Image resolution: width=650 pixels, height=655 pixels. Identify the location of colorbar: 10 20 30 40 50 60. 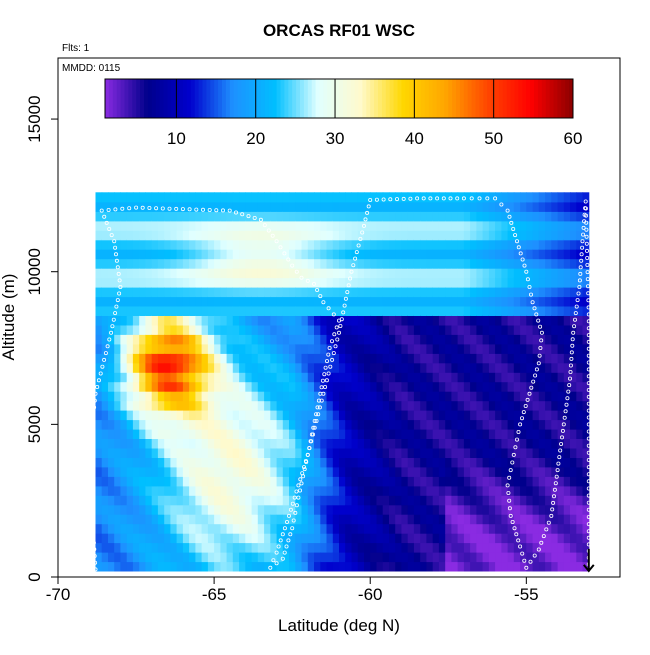
(343, 113).